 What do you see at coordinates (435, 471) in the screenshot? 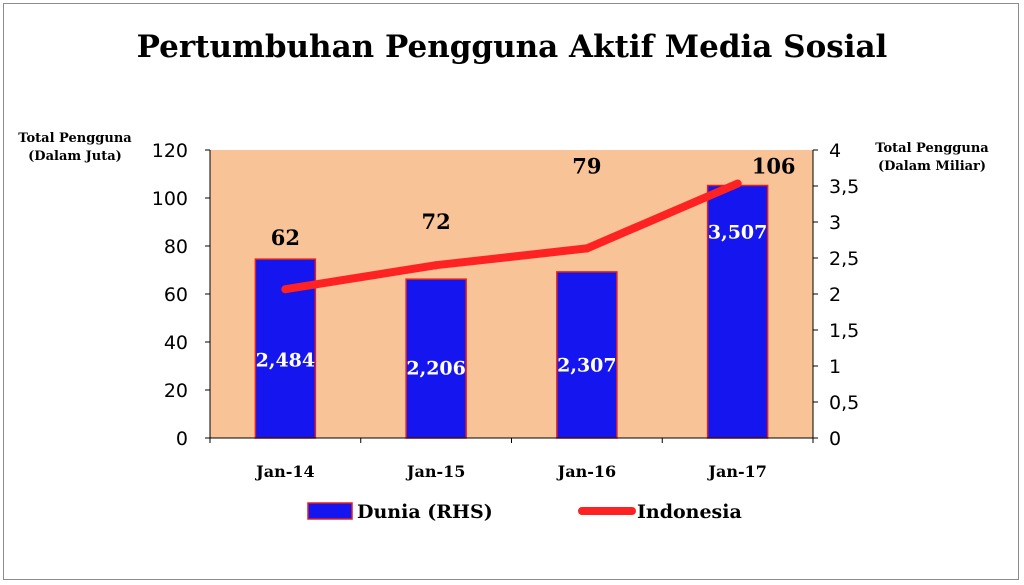
I see `x-tick-label: Jan-15` at bounding box center [435, 471].